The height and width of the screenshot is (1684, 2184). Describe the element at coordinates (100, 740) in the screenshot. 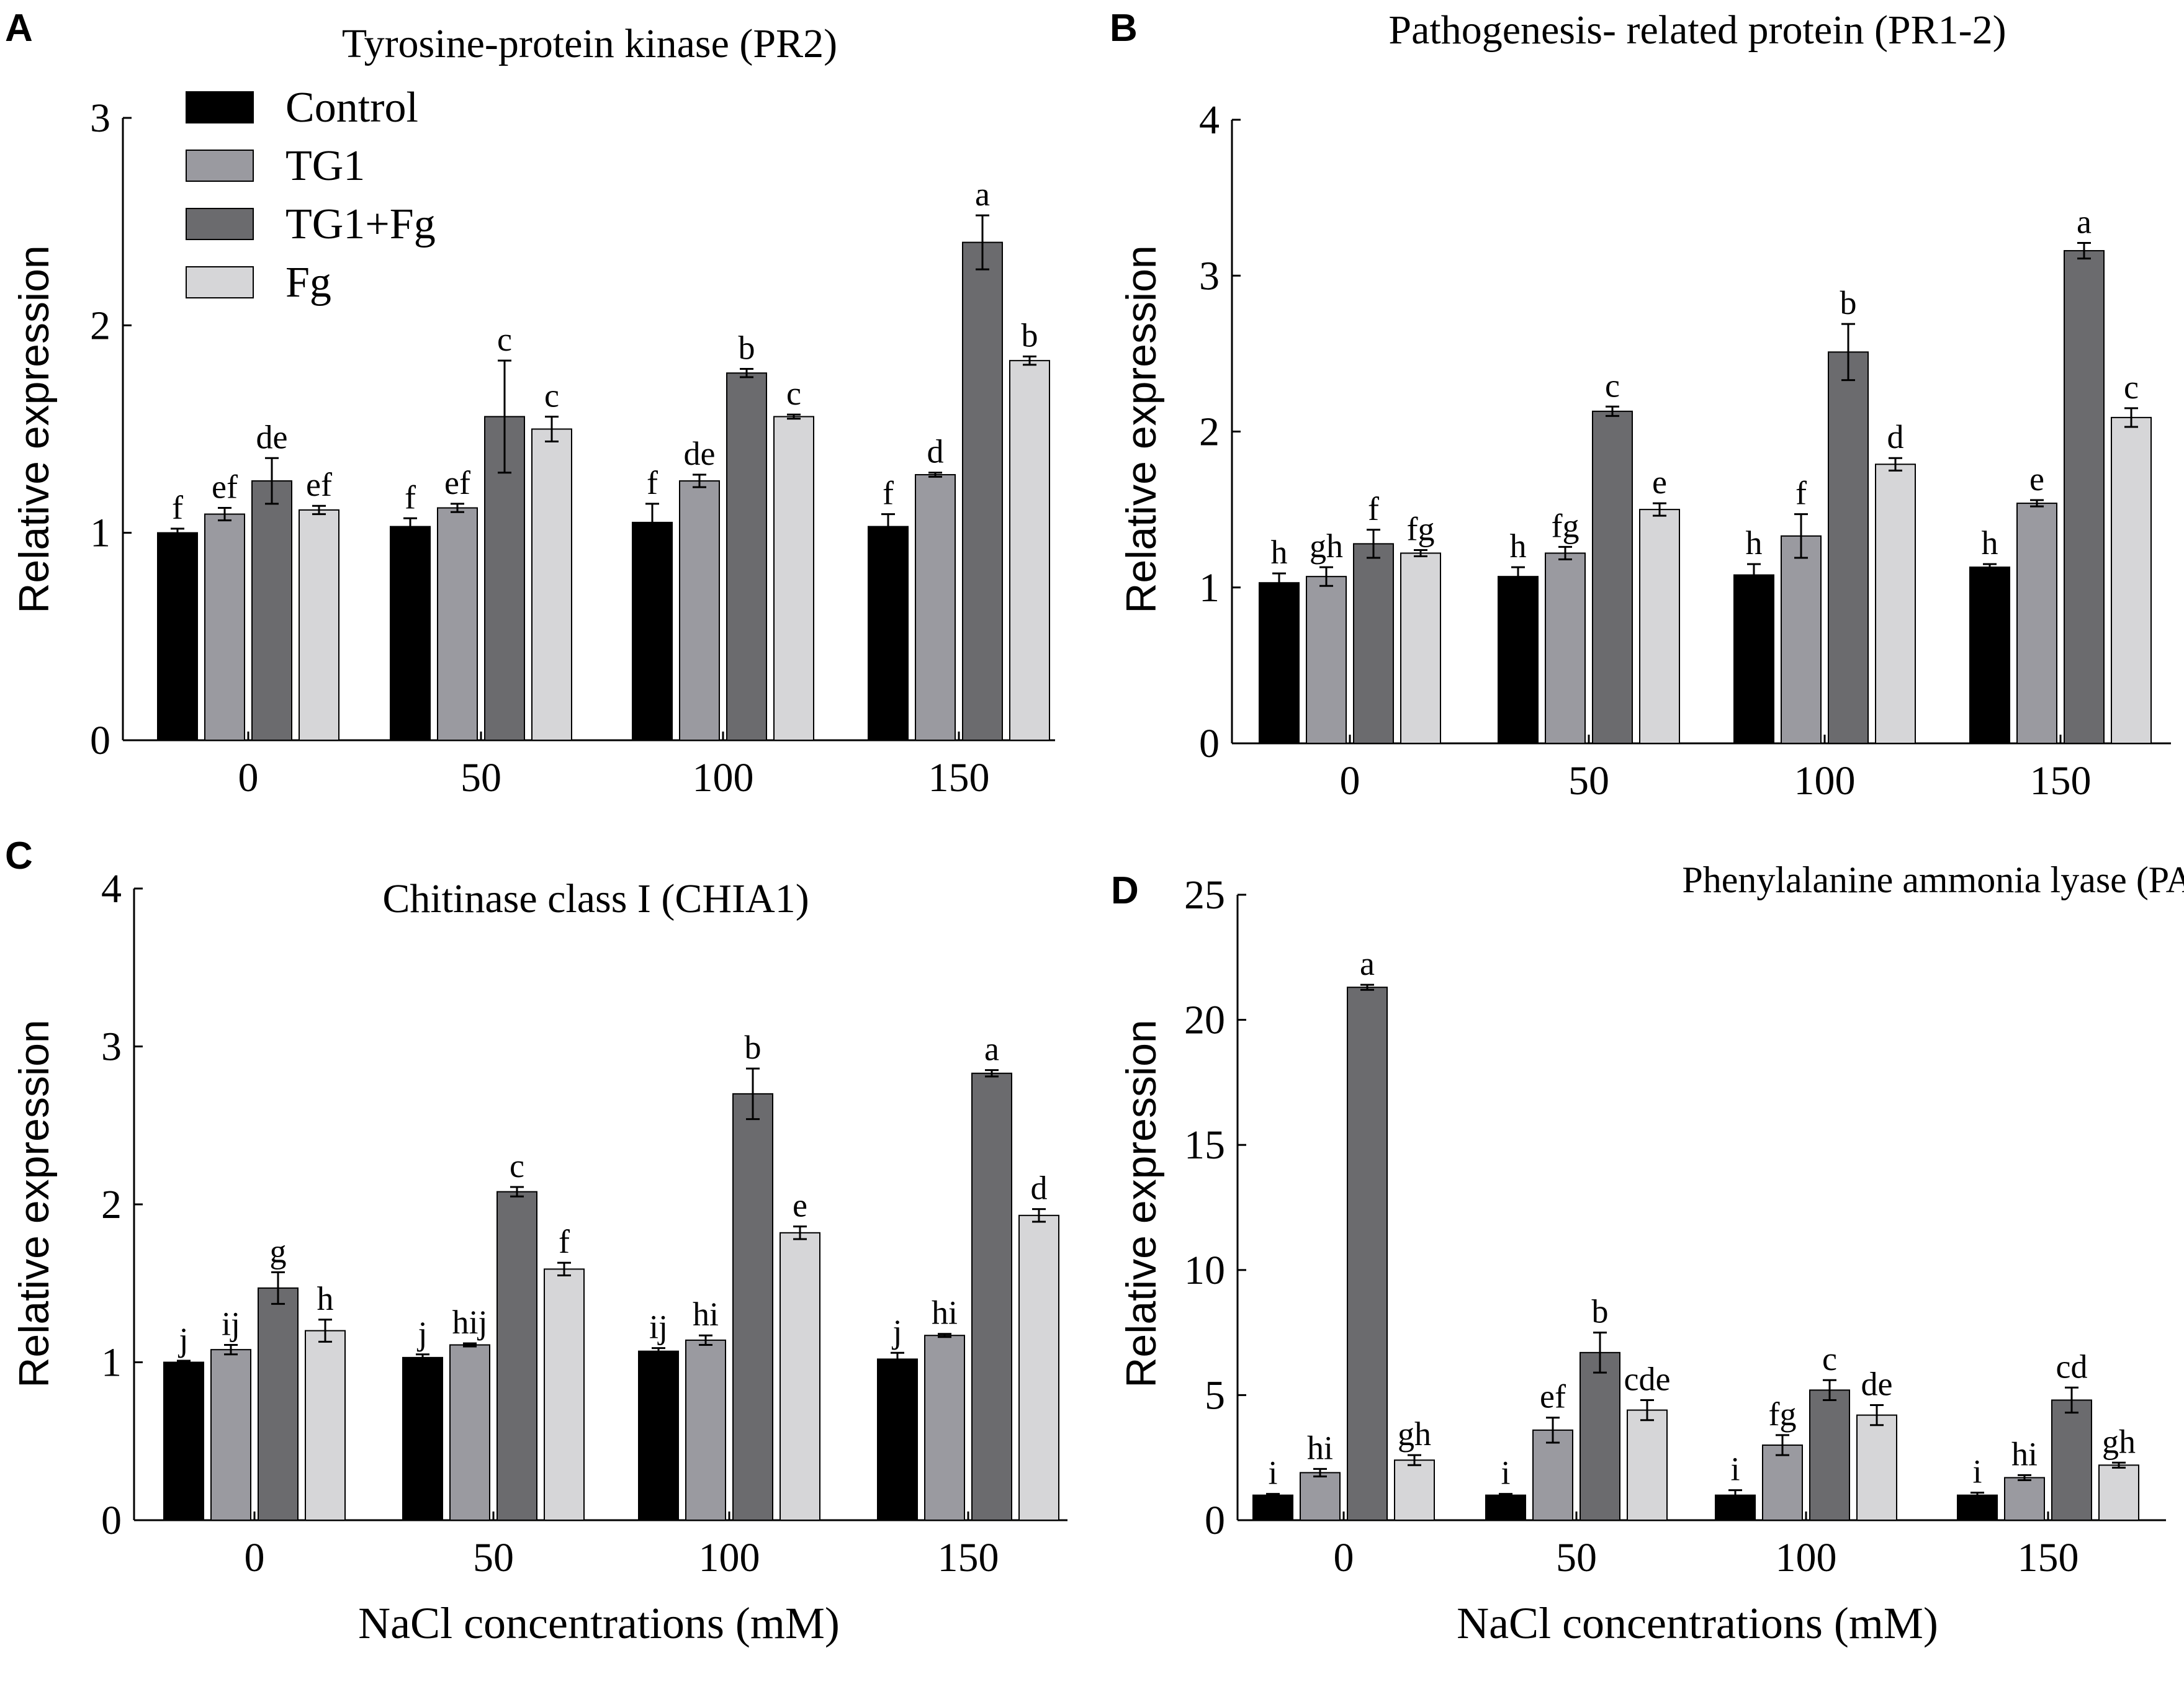

I see `y-tick-label-a: 0` at that location.